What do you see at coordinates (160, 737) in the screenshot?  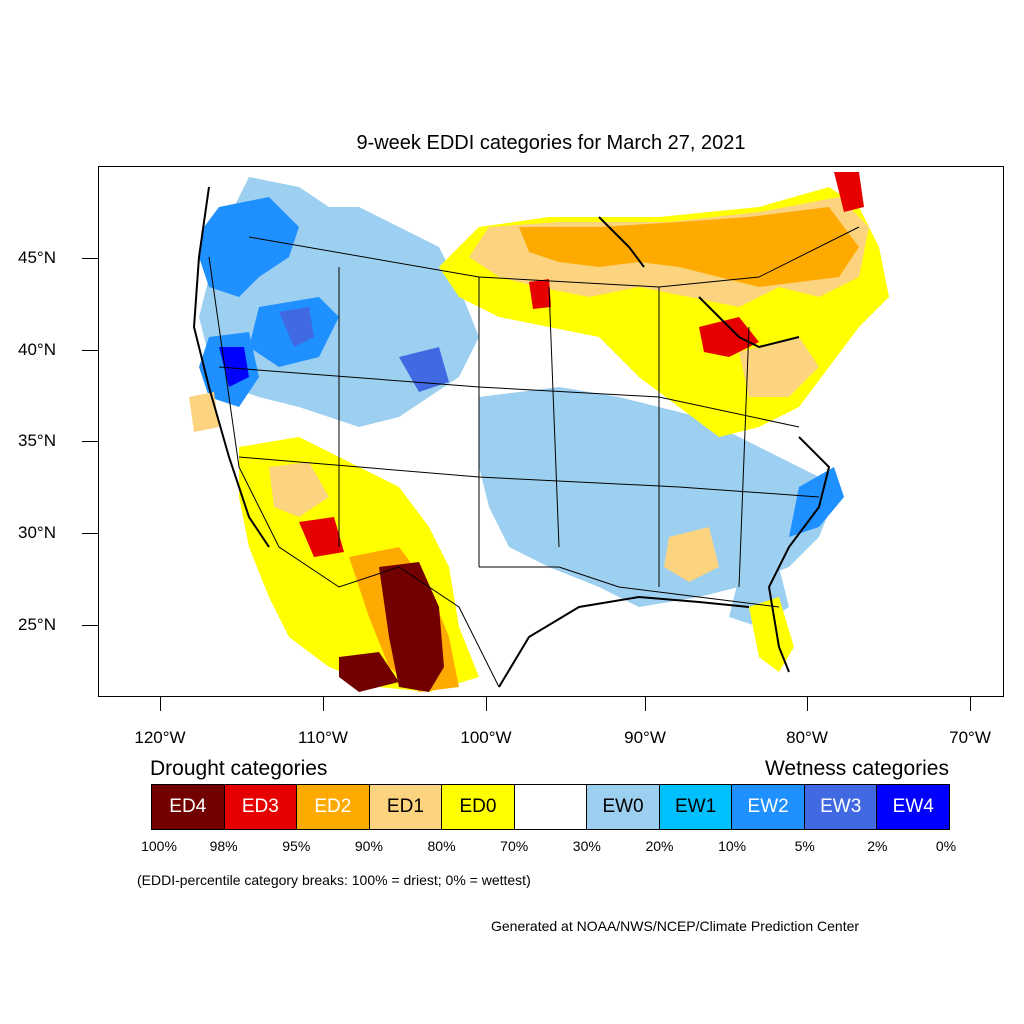 I see `lon-label-120: 120°W` at bounding box center [160, 737].